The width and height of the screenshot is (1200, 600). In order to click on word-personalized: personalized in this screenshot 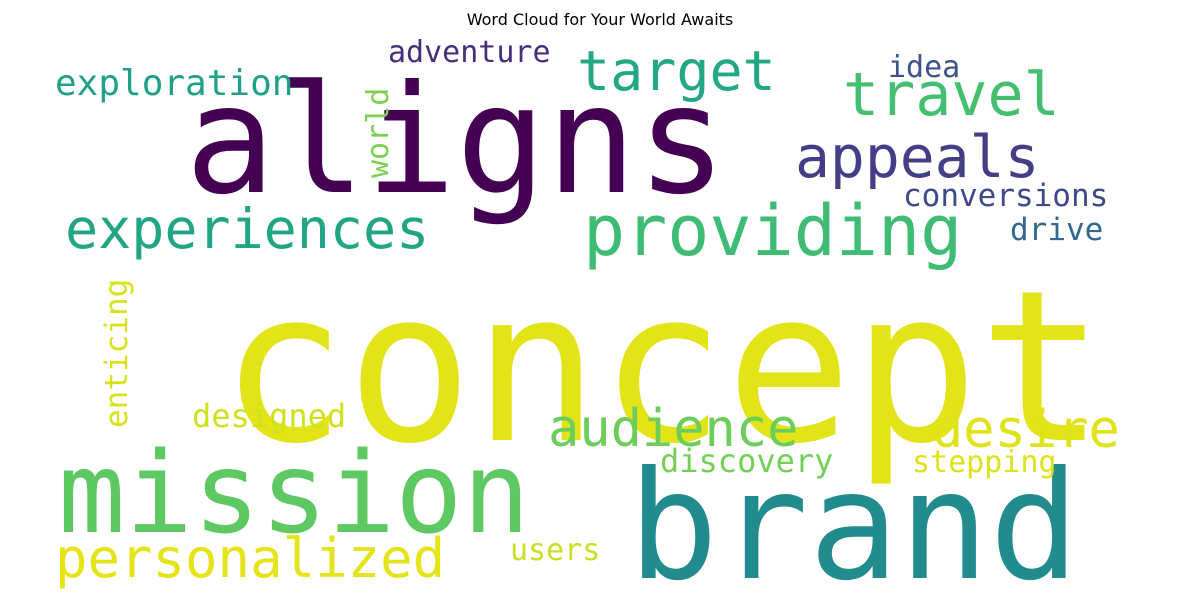, I will do `click(250, 558)`.